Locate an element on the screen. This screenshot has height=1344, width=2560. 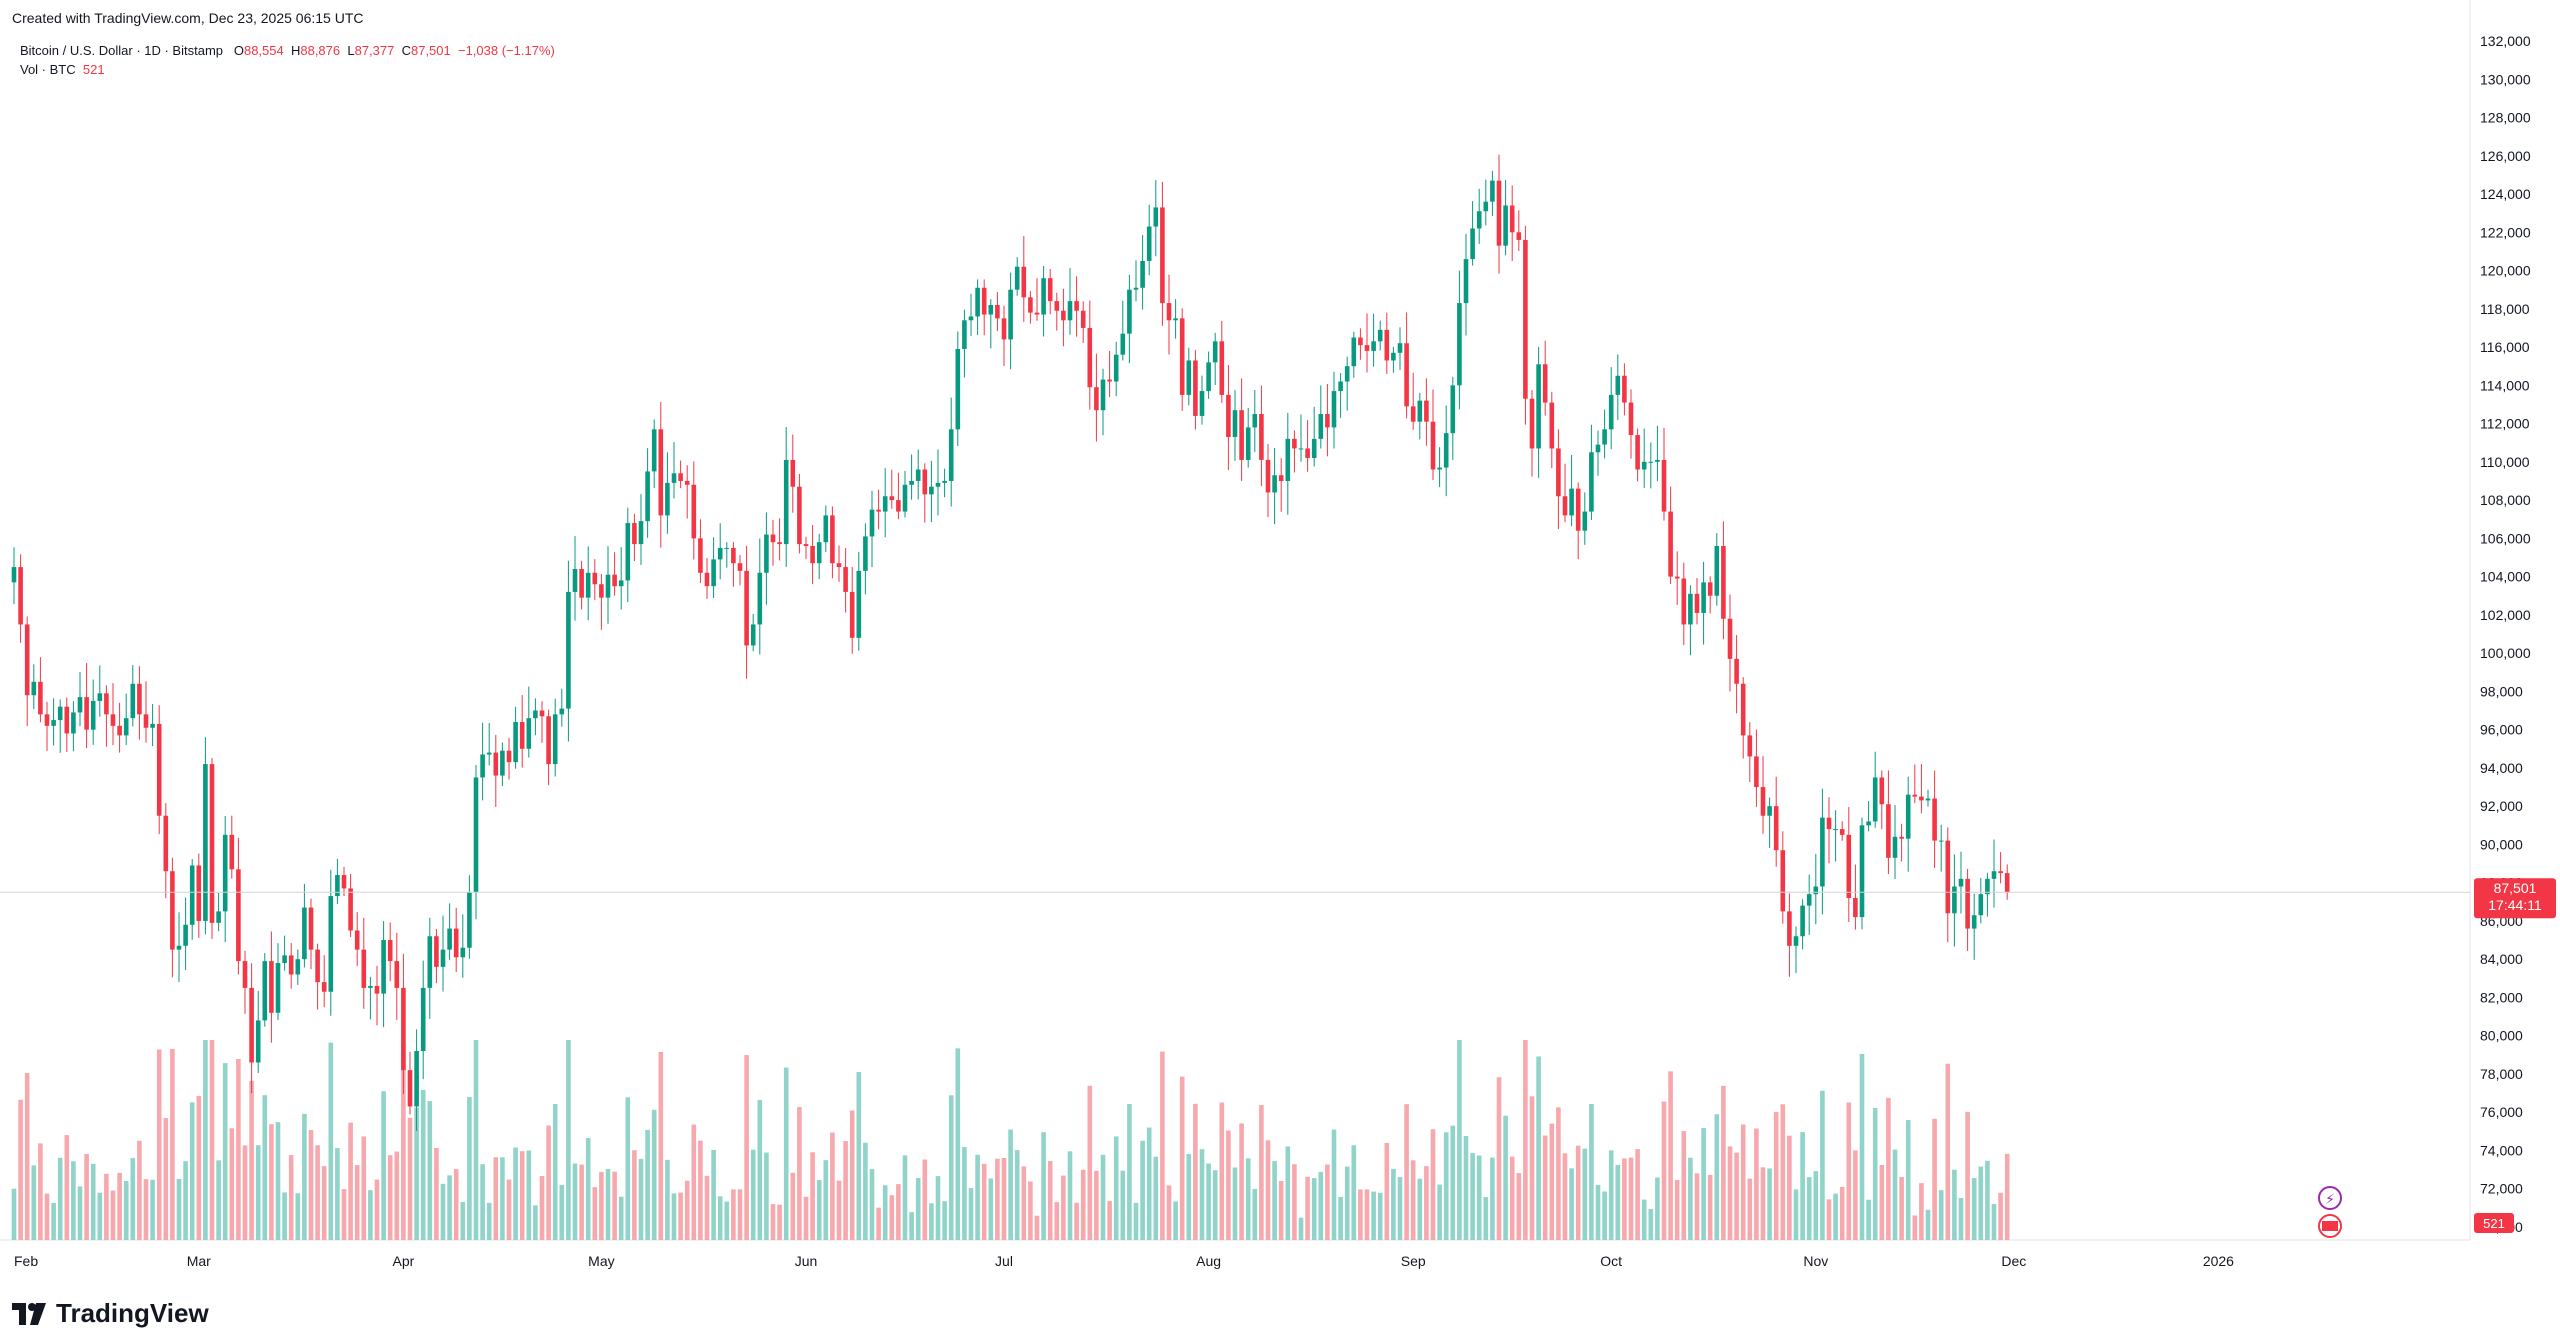
price-tick-label: 132,000 is located at coordinates (2505, 41).